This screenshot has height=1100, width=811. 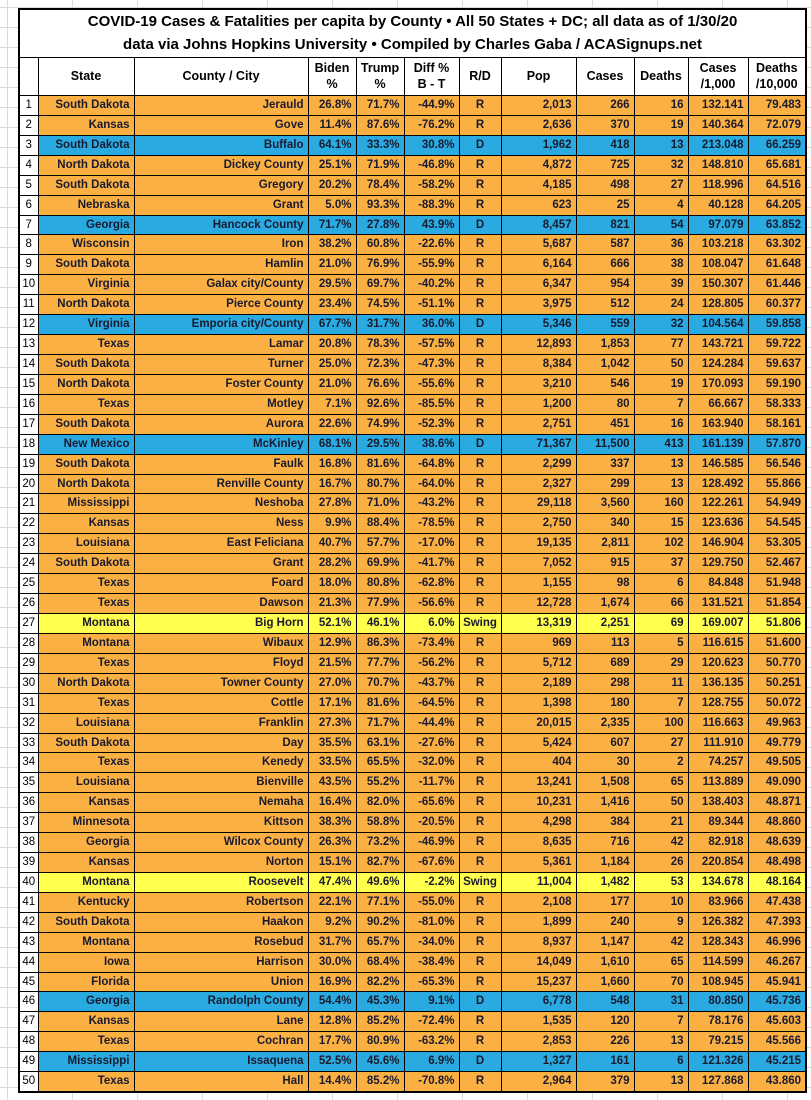 What do you see at coordinates (605, 404) in the screenshot?
I see `cell-cases: 80` at bounding box center [605, 404].